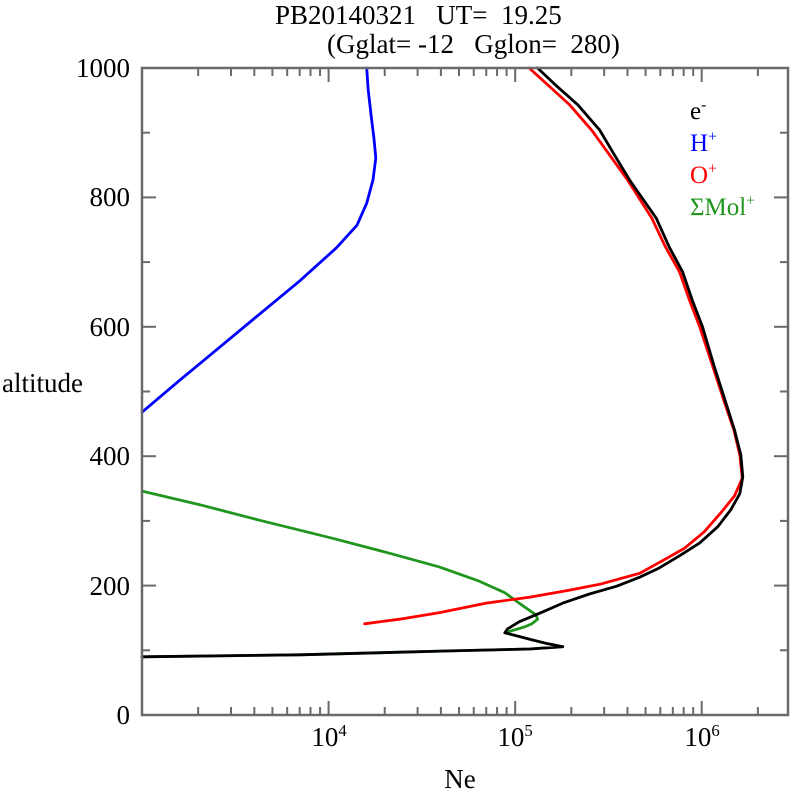 The image size is (792, 796). What do you see at coordinates (110, 197) in the screenshot?
I see `ytick-800: 800` at bounding box center [110, 197].